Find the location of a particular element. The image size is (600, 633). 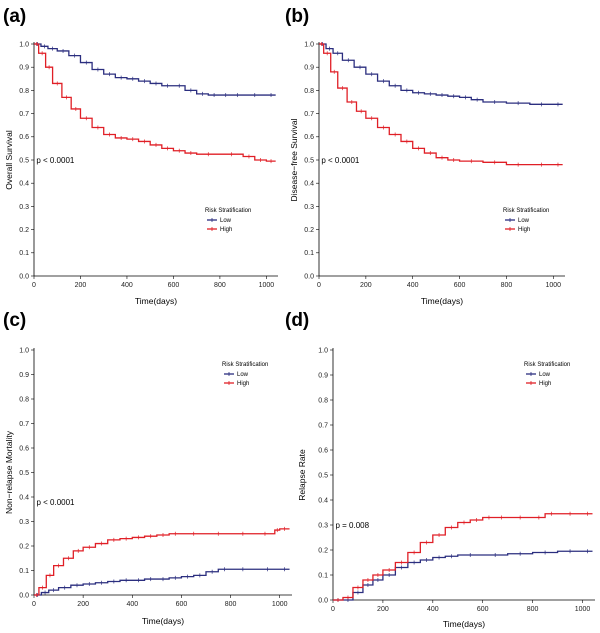

p-value-annotation: p = 0.008 is located at coordinates (352, 525).